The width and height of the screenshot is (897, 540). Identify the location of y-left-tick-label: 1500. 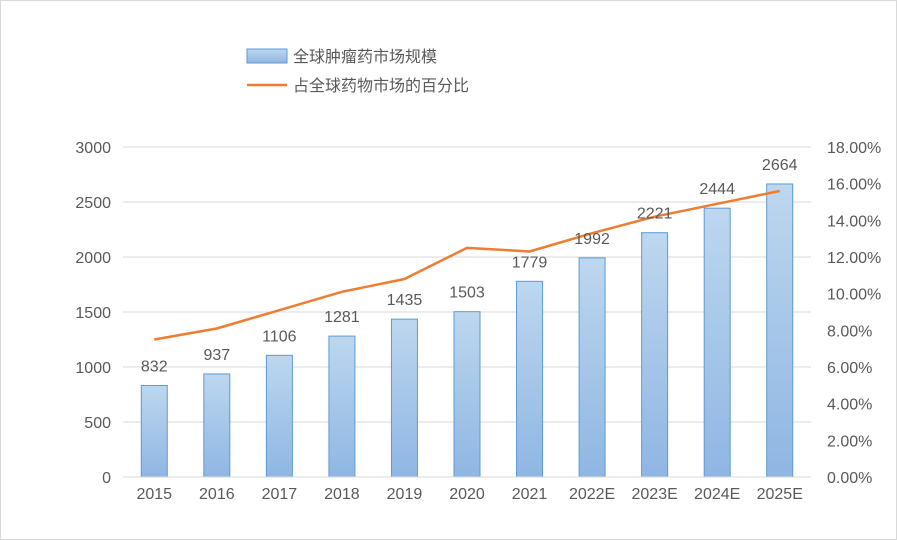
(93, 313).